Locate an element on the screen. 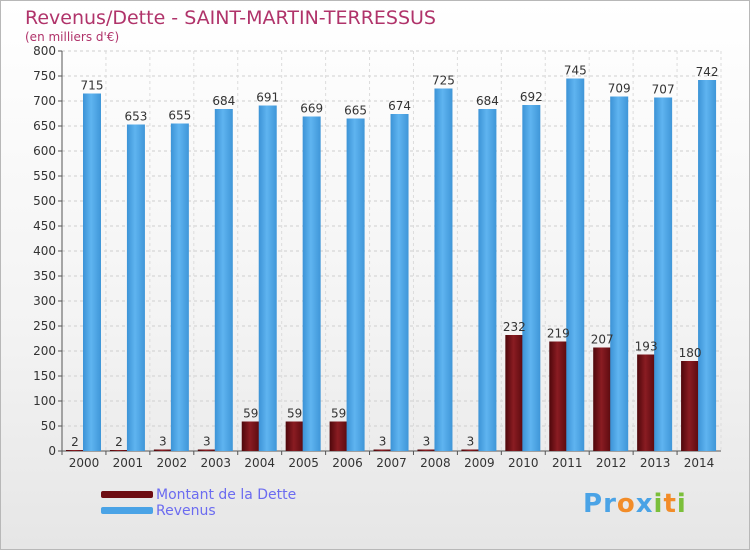 The width and height of the screenshot is (750, 550). data-label-revenus: 653 is located at coordinates (135, 117).